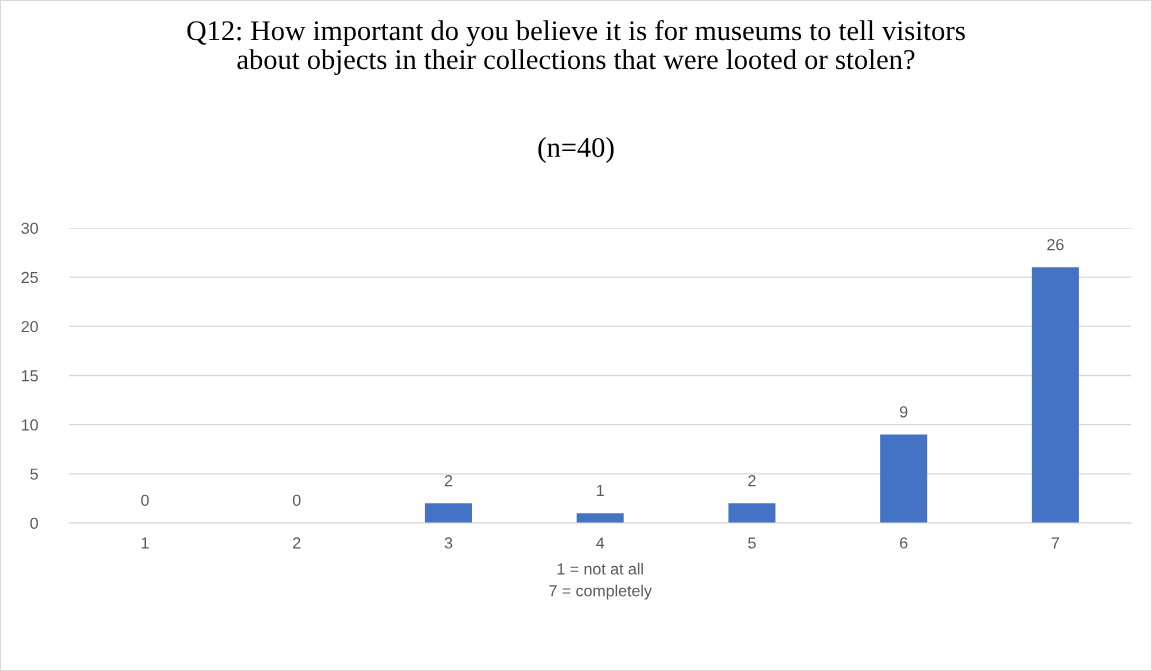  What do you see at coordinates (34, 523) in the screenshot?
I see `y-tick-label: 0` at bounding box center [34, 523].